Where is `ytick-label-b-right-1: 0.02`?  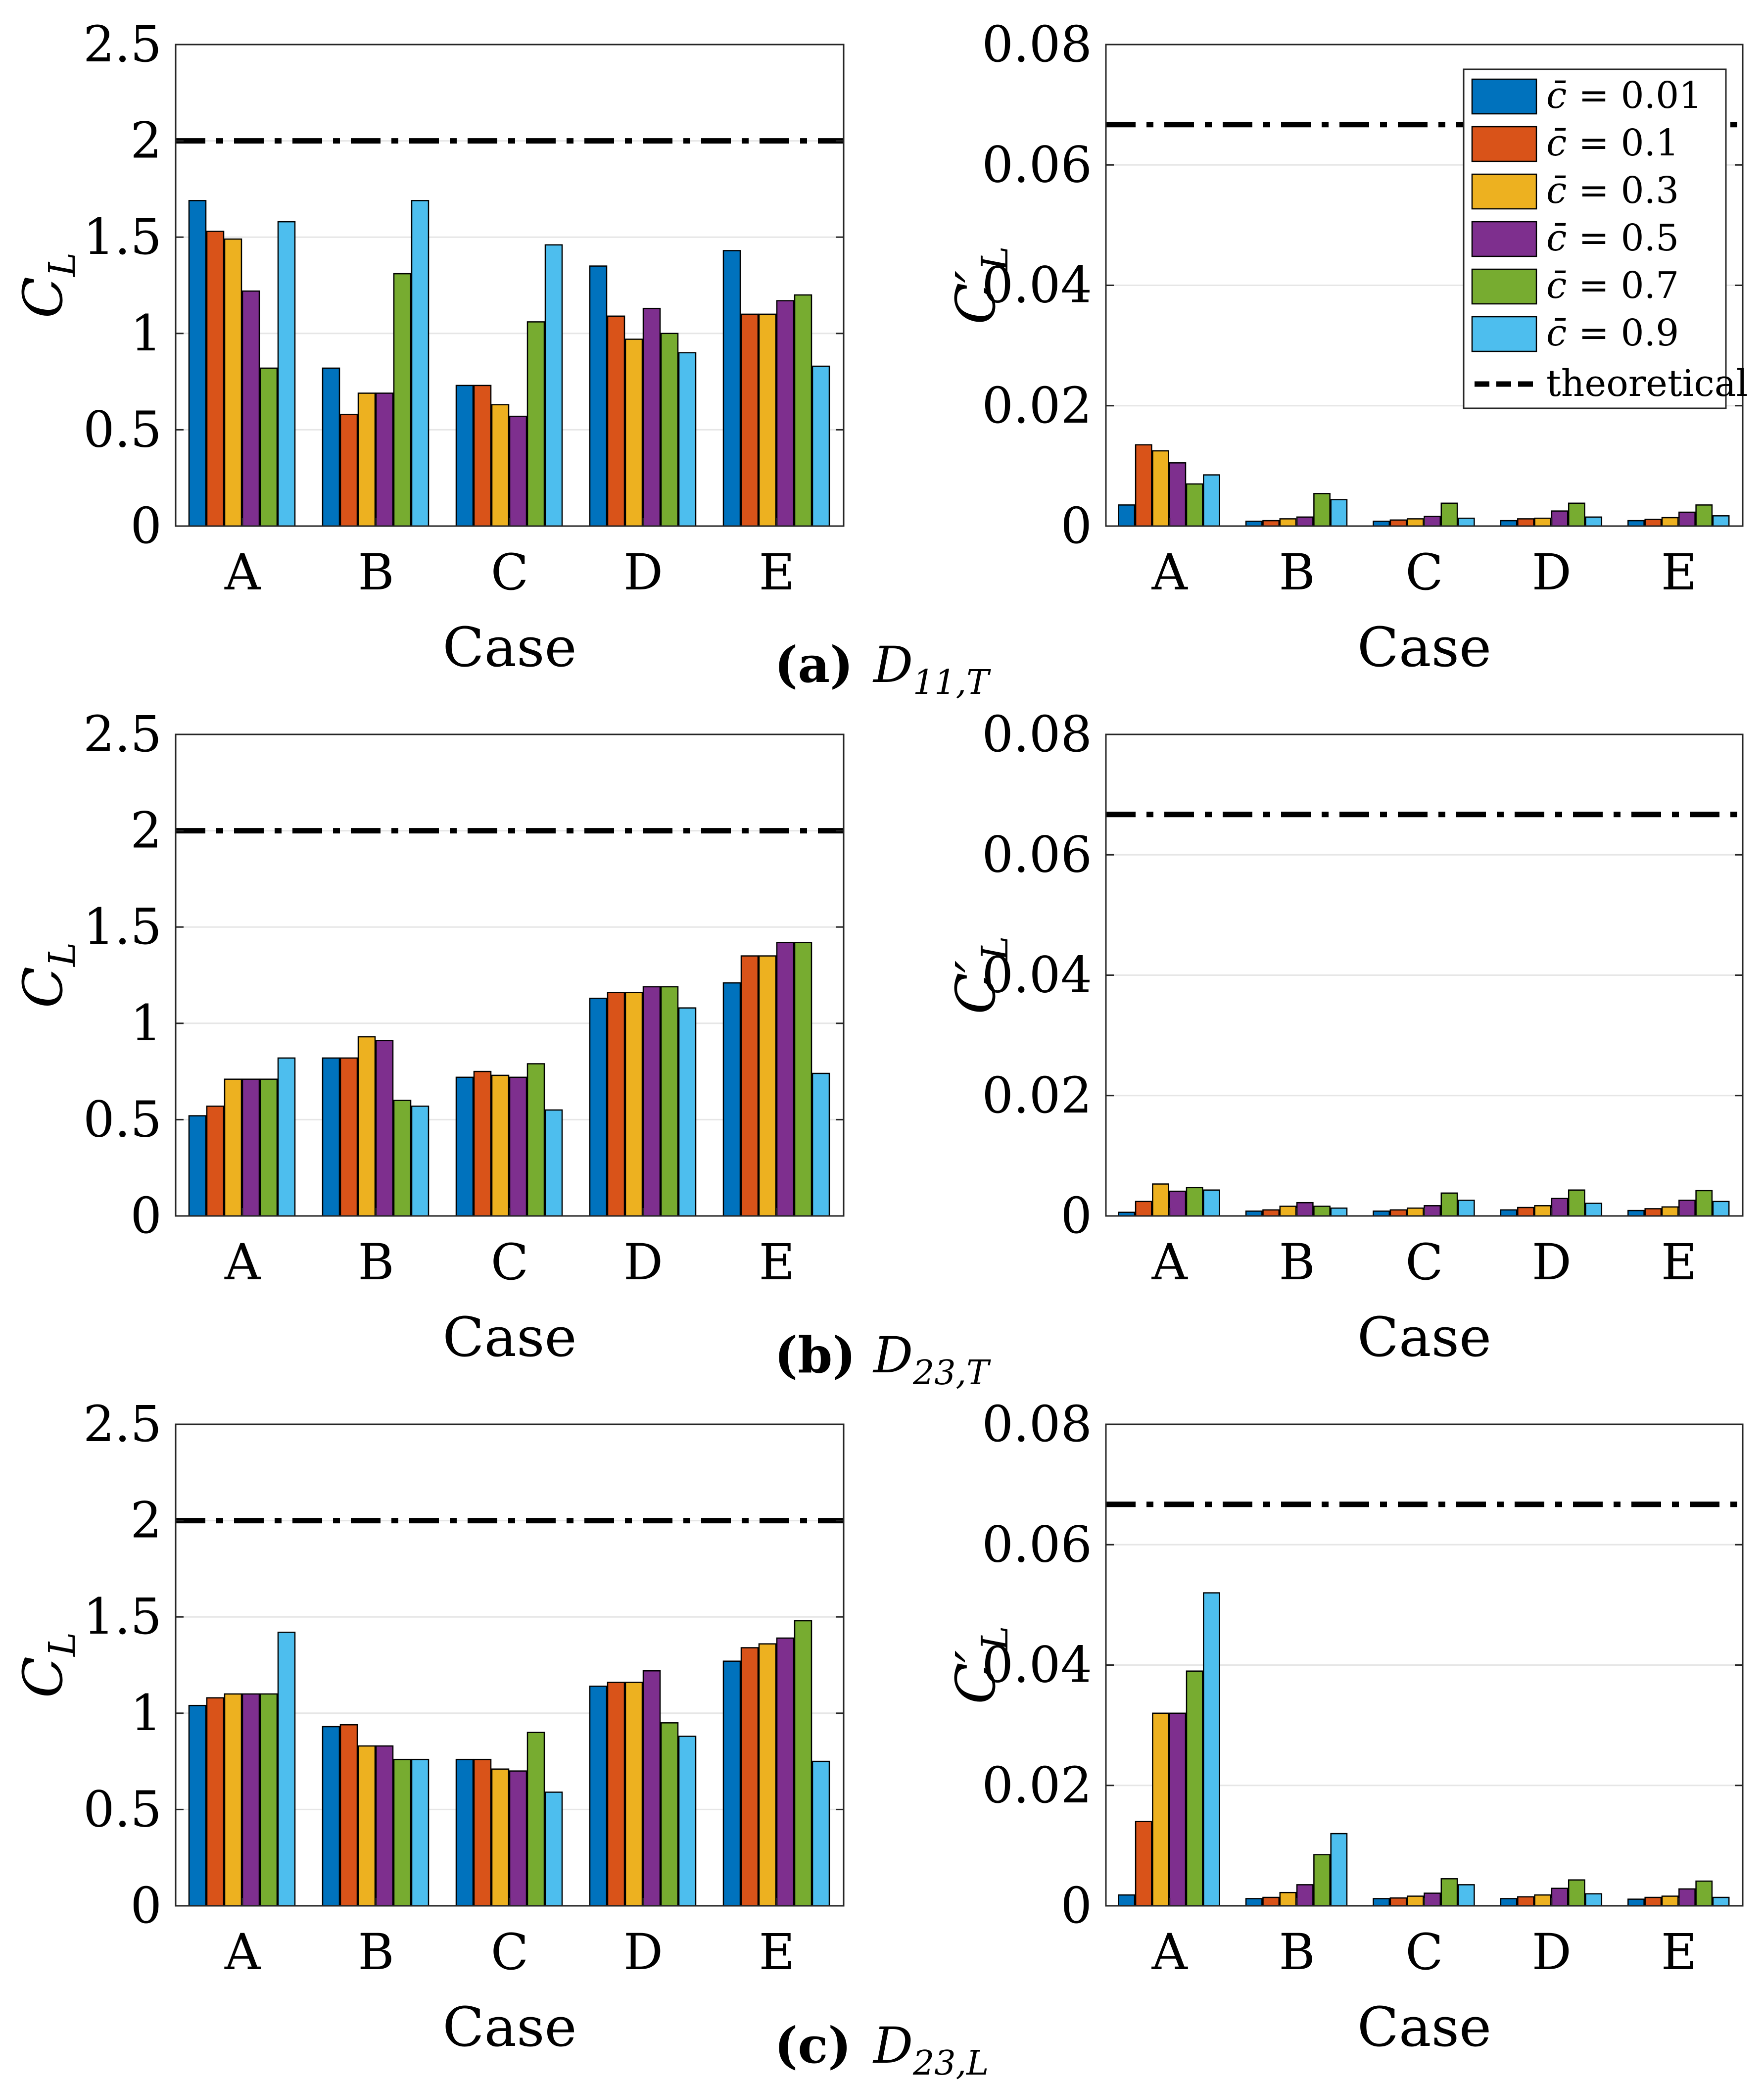
ytick-label-b-right-1: 0.02 is located at coordinates (1037, 1095).